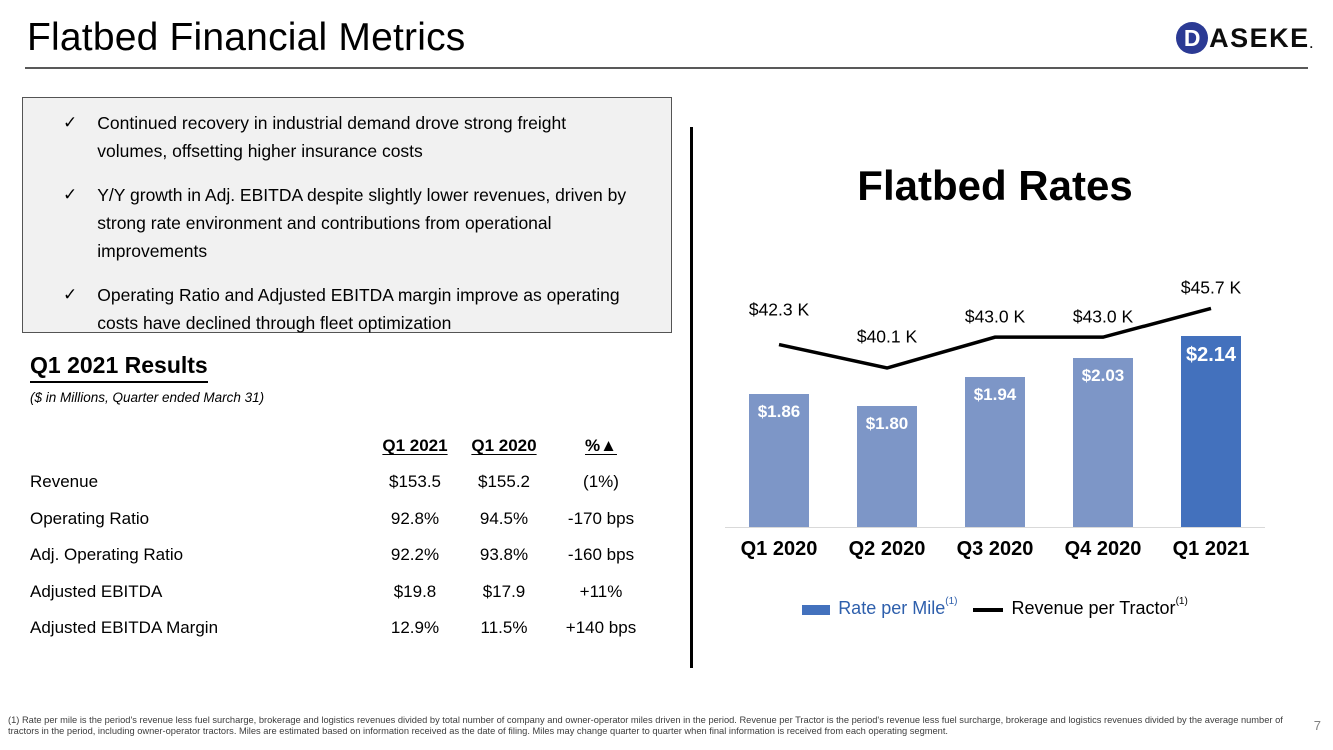 Image resolution: width=1333 pixels, height=750 pixels. Describe the element at coordinates (995, 451) in the screenshot. I see `bar-q3-2020: $1.94` at that location.